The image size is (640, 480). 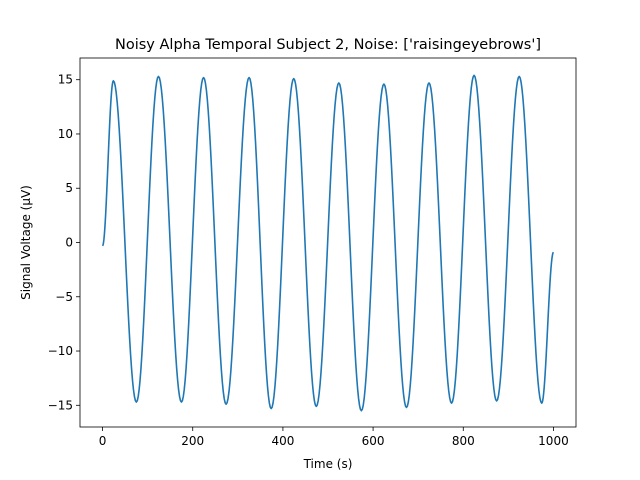 I want to click on y-tick-label: −10, so click(x=60, y=351).